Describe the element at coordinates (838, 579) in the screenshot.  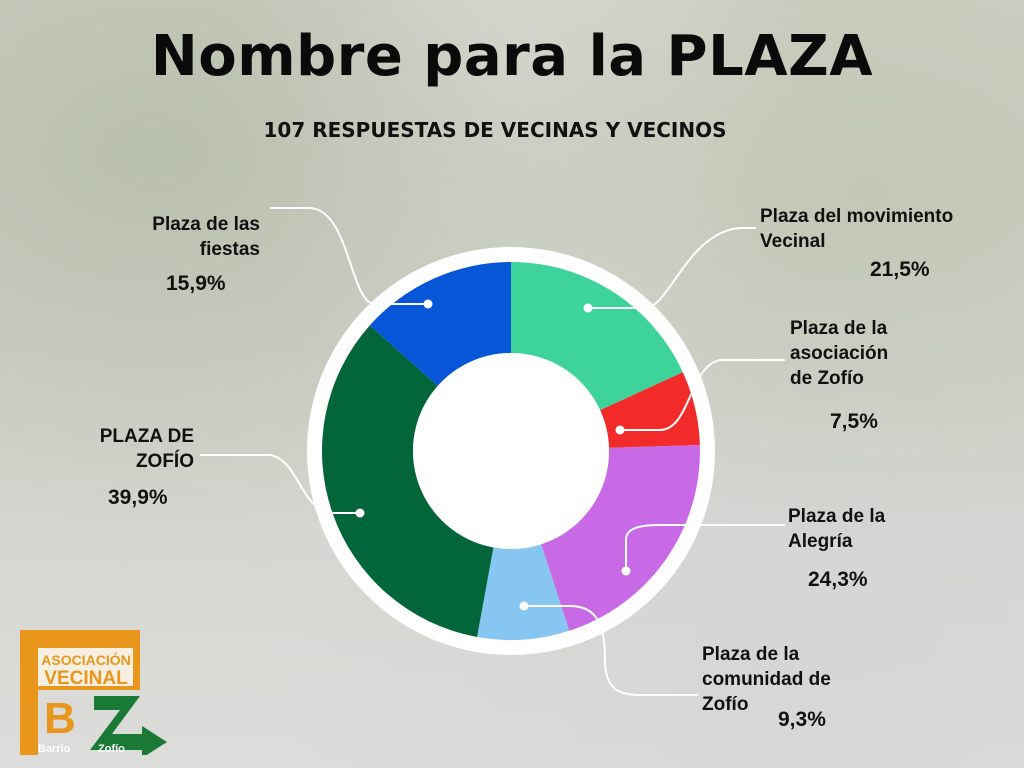
I see `pct-alegria: 24,3%` at that location.